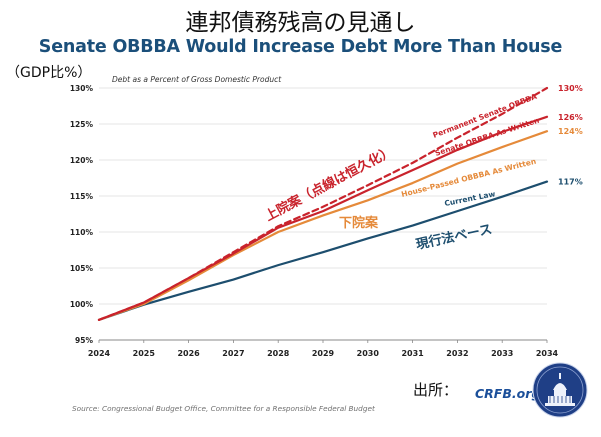 This screenshot has height=437, width=601. I want to click on crfb-capitol-logo, so click(560, 390).